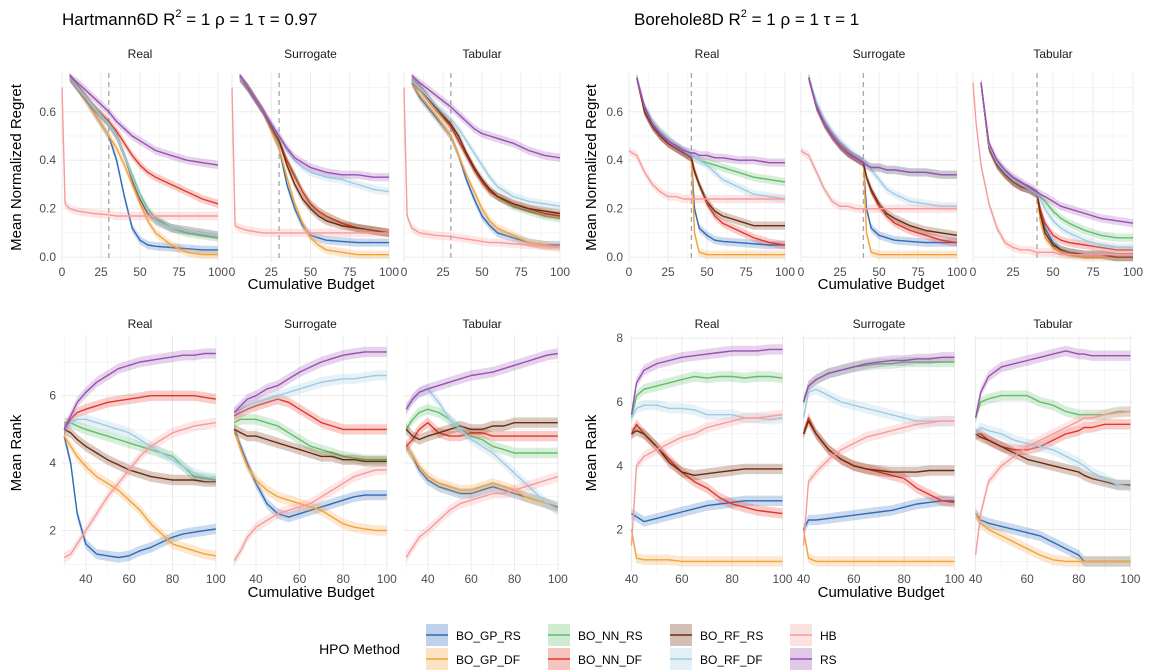 The height and width of the screenshot is (672, 1153). What do you see at coordinates (1093, 272) in the screenshot?
I see `x-tick-label: 75` at bounding box center [1093, 272].